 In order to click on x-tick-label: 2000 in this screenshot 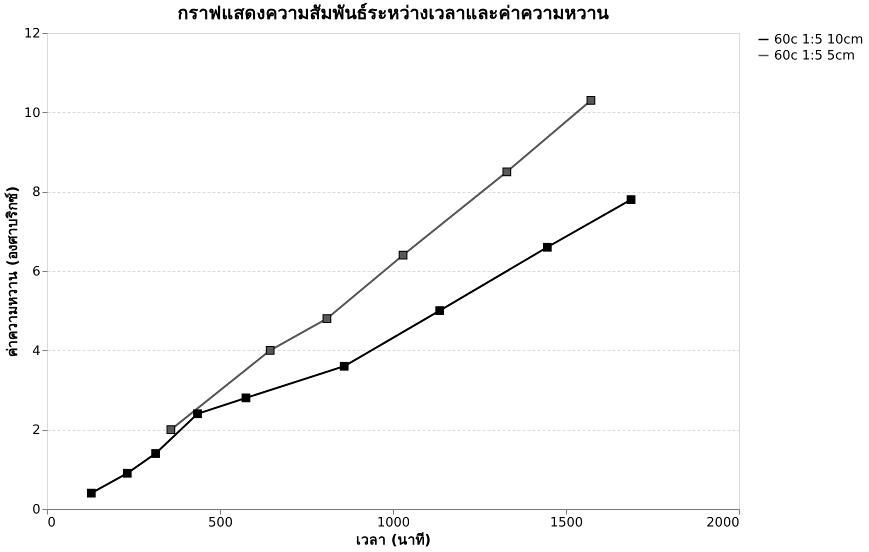, I will do `click(723, 523)`.